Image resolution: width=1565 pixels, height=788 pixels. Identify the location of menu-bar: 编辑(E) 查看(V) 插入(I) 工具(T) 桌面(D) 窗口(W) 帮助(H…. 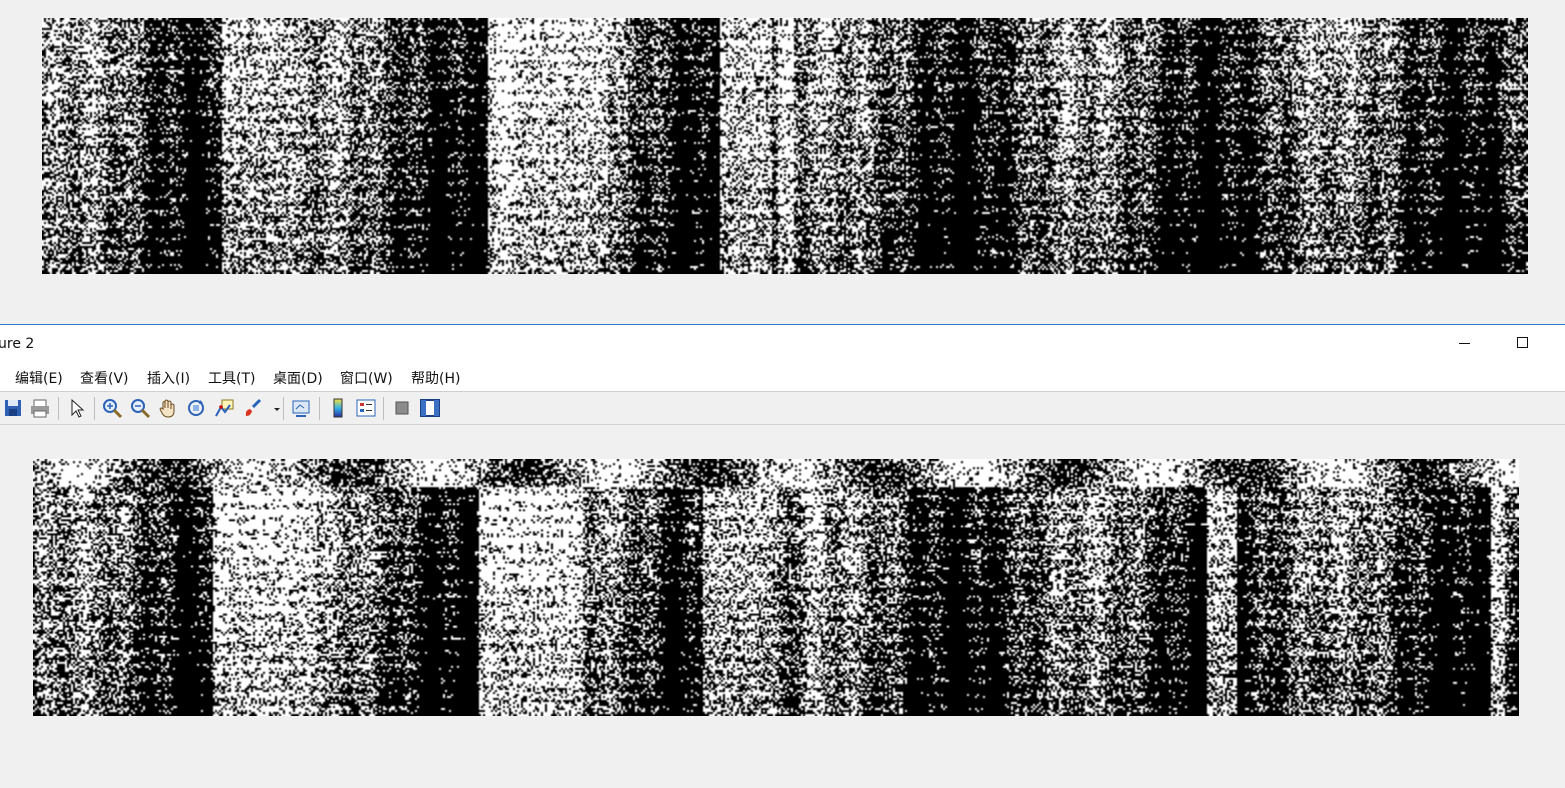
(782, 377).